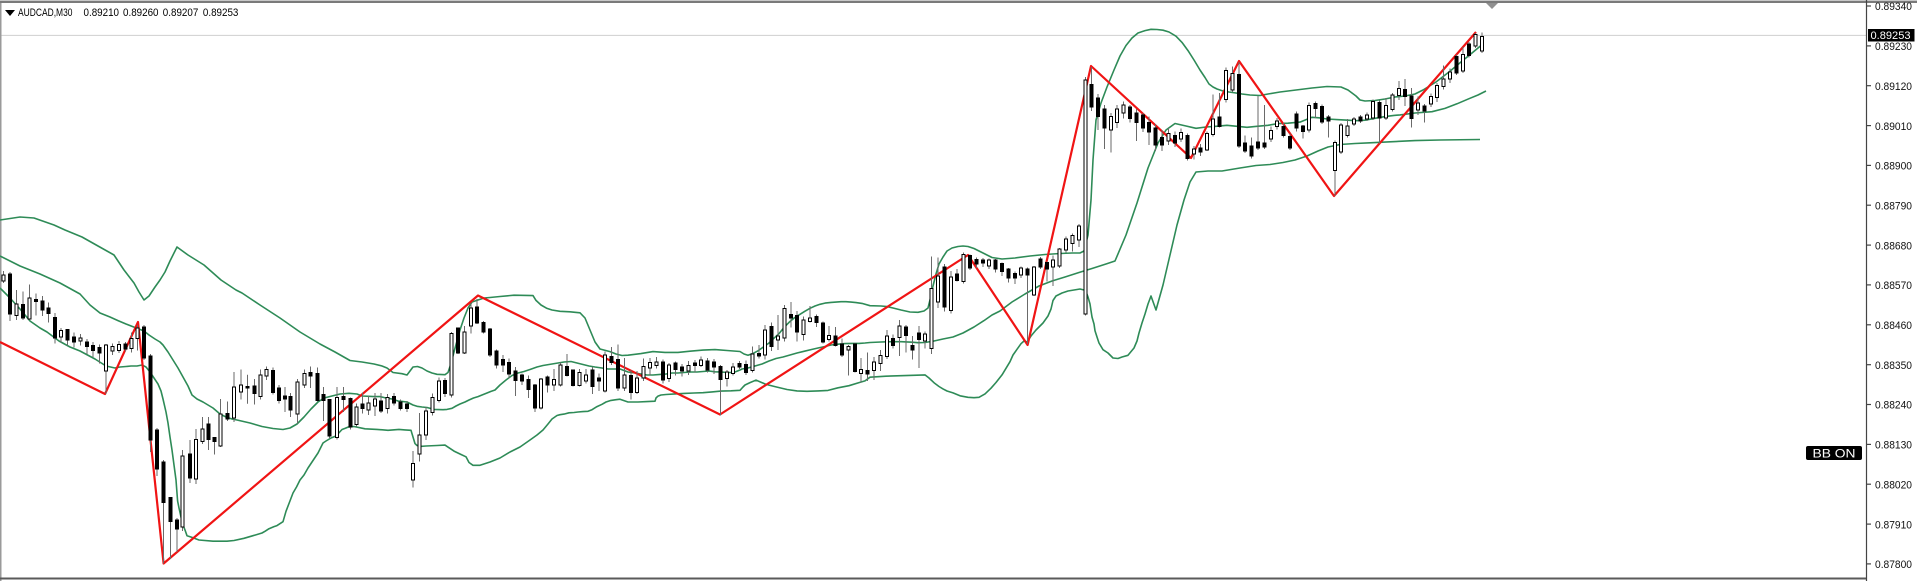 This screenshot has width=1917, height=581. What do you see at coordinates (141, 13) in the screenshot?
I see `svg-text: 0.89260` at bounding box center [141, 13].